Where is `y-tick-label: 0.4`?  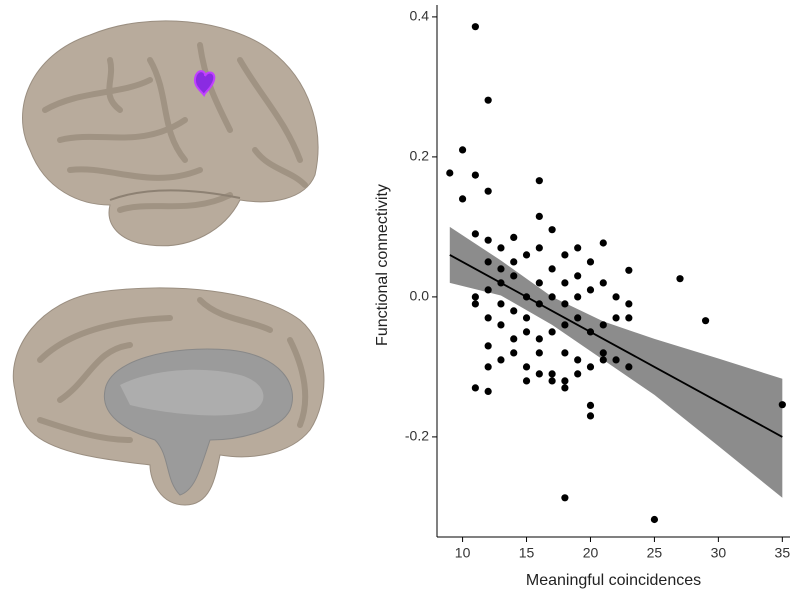
y-tick-label: 0.4 is located at coordinates (420, 16).